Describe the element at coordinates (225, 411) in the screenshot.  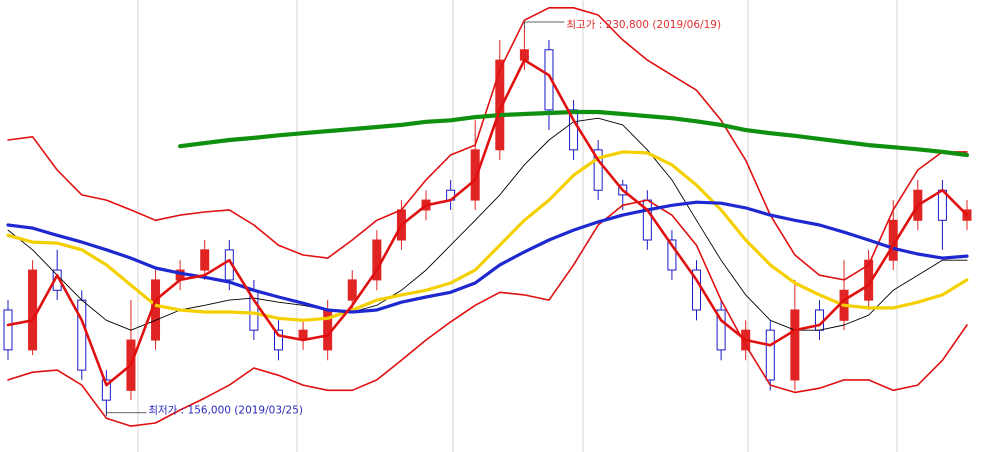
I see `annotation-label: 최저가 : 156,000 (2019/03/25)` at that location.